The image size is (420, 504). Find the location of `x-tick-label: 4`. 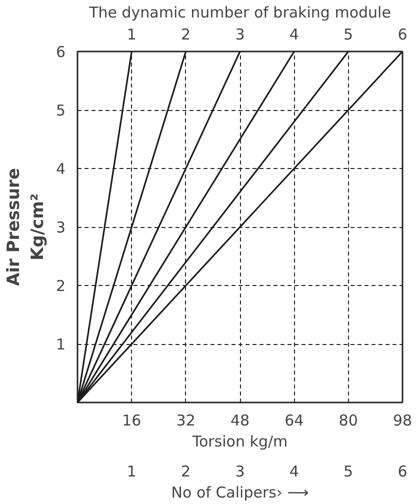

x-tick-label: 4 is located at coordinates (294, 35).